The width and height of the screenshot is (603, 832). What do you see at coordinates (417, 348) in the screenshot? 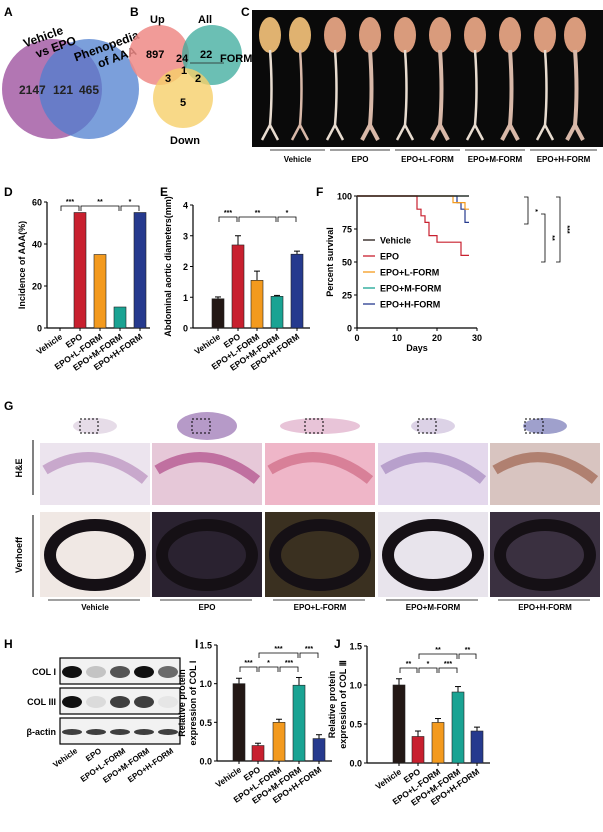
I see `x-axis-label: Days` at bounding box center [417, 348].